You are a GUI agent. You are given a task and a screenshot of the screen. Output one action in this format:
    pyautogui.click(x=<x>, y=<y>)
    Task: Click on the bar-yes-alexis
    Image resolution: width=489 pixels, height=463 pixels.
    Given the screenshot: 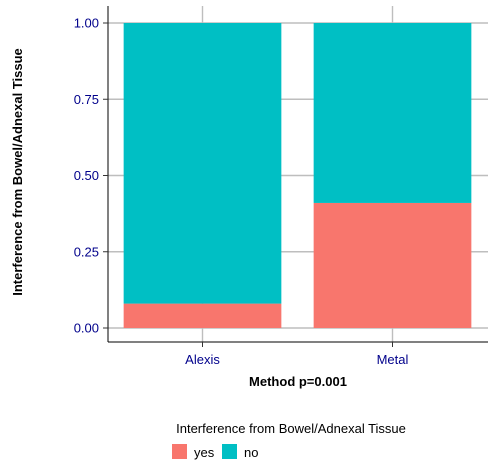 What is the action you would take?
    pyautogui.click(x=202, y=315)
    